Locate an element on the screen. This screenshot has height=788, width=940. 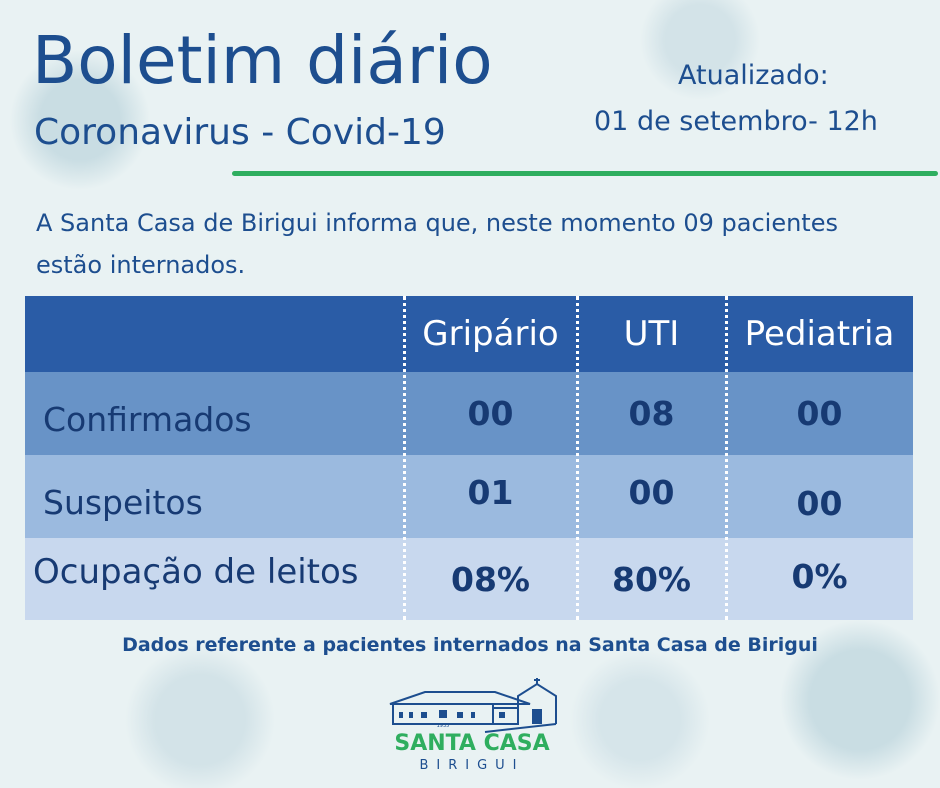
row-label: Ocupação de leitos is located at coordinates (196, 572).